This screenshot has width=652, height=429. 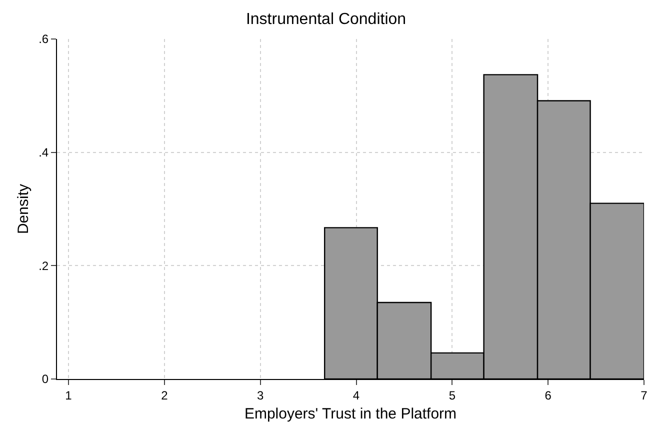 What do you see at coordinates (23, 209) in the screenshot?
I see `y-axis-title: Density` at bounding box center [23, 209].